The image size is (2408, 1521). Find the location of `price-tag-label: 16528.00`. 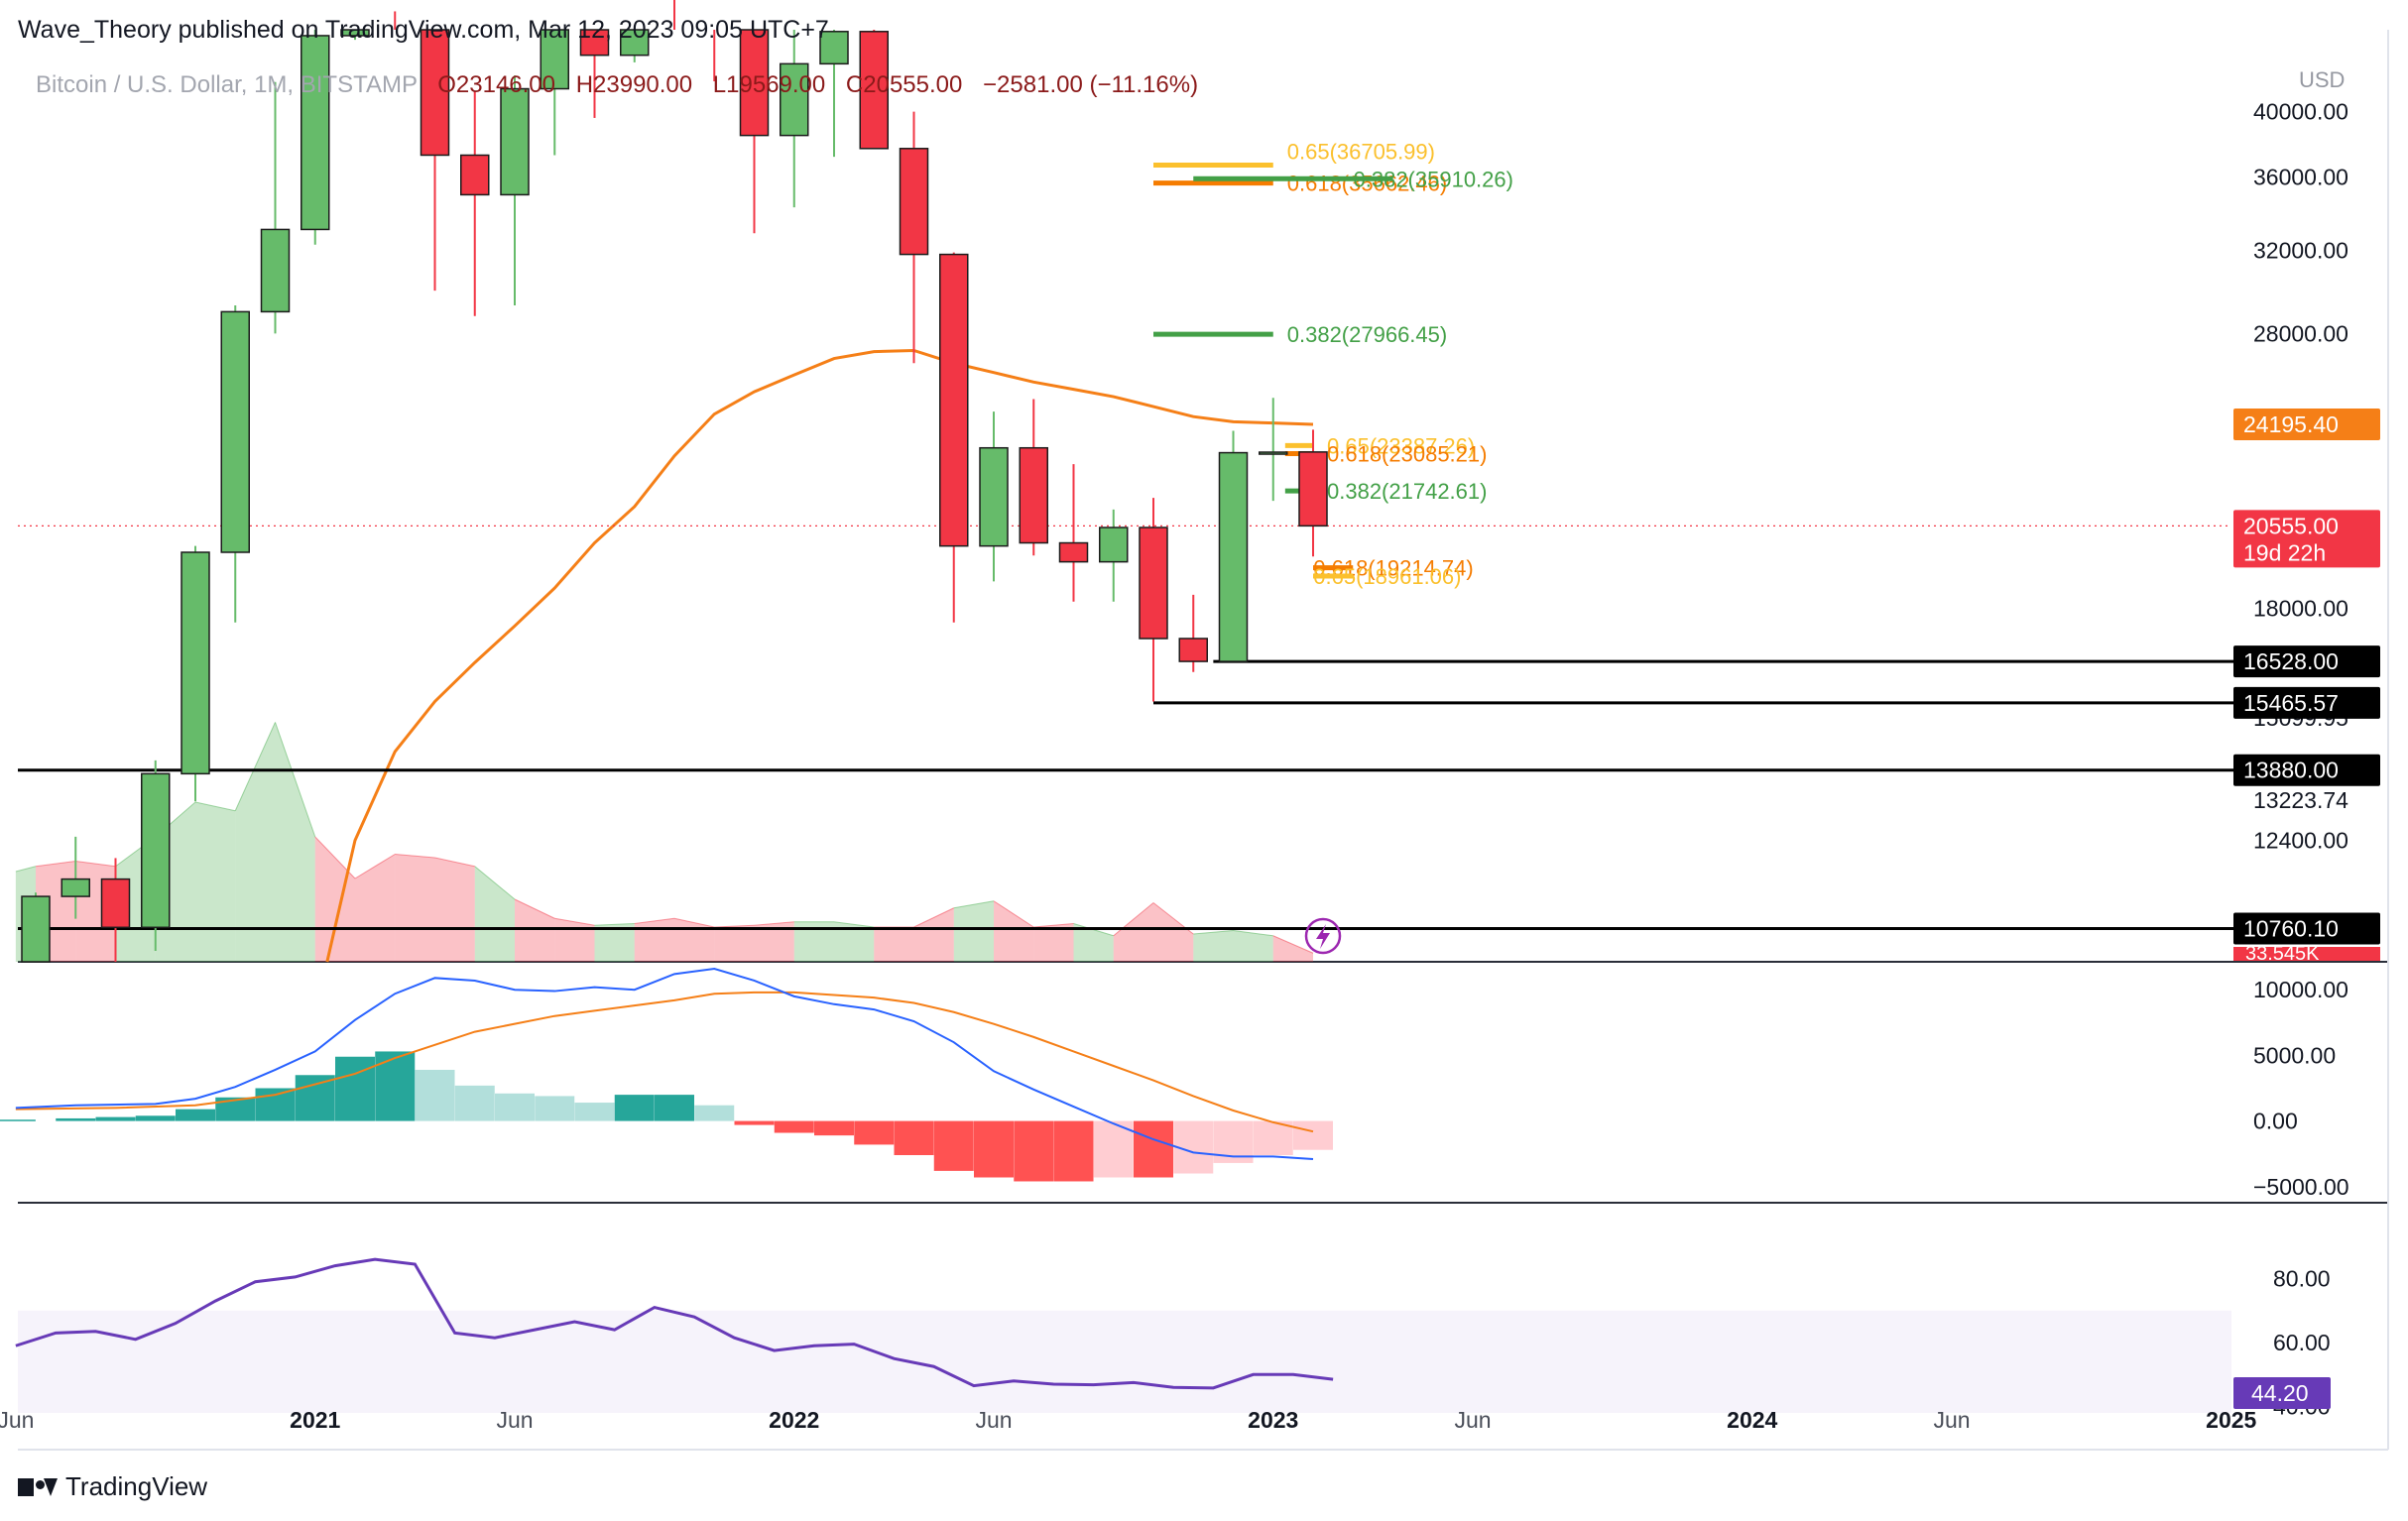

price-tag-label: 16528.00 is located at coordinates (2291, 661).